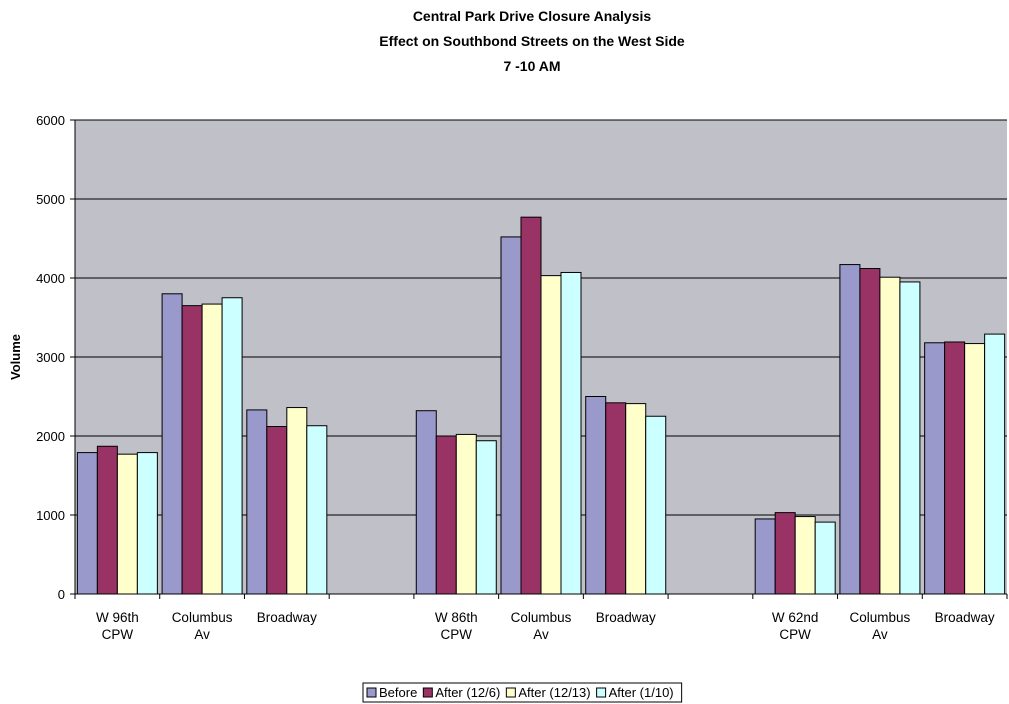 The image size is (1009, 704). What do you see at coordinates (467, 692) in the screenshot?
I see `legend-label: After (12/6)` at bounding box center [467, 692].